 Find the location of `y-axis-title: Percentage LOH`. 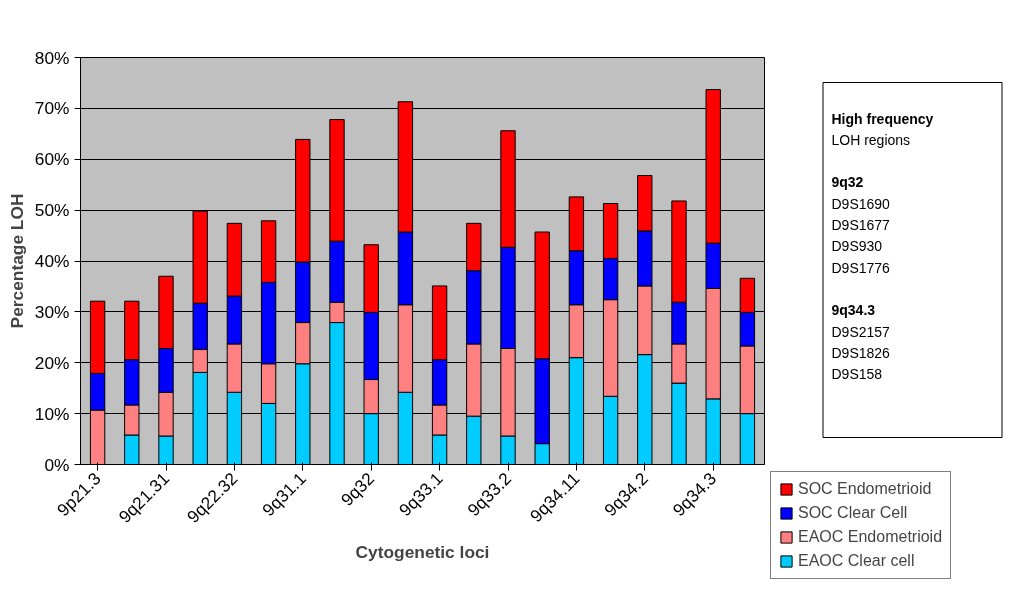

y-axis-title: Percentage LOH is located at coordinates (16, 261).